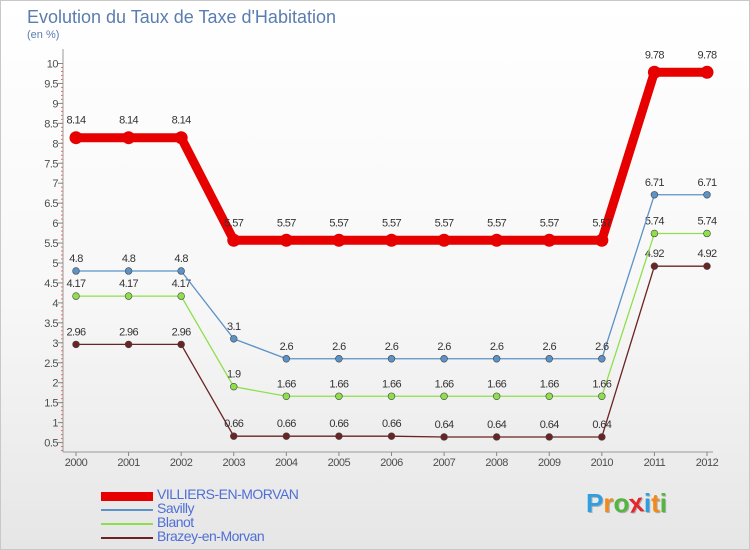  Describe the element at coordinates (55, 104) in the screenshot. I see `y-tick-label: 9` at that location.